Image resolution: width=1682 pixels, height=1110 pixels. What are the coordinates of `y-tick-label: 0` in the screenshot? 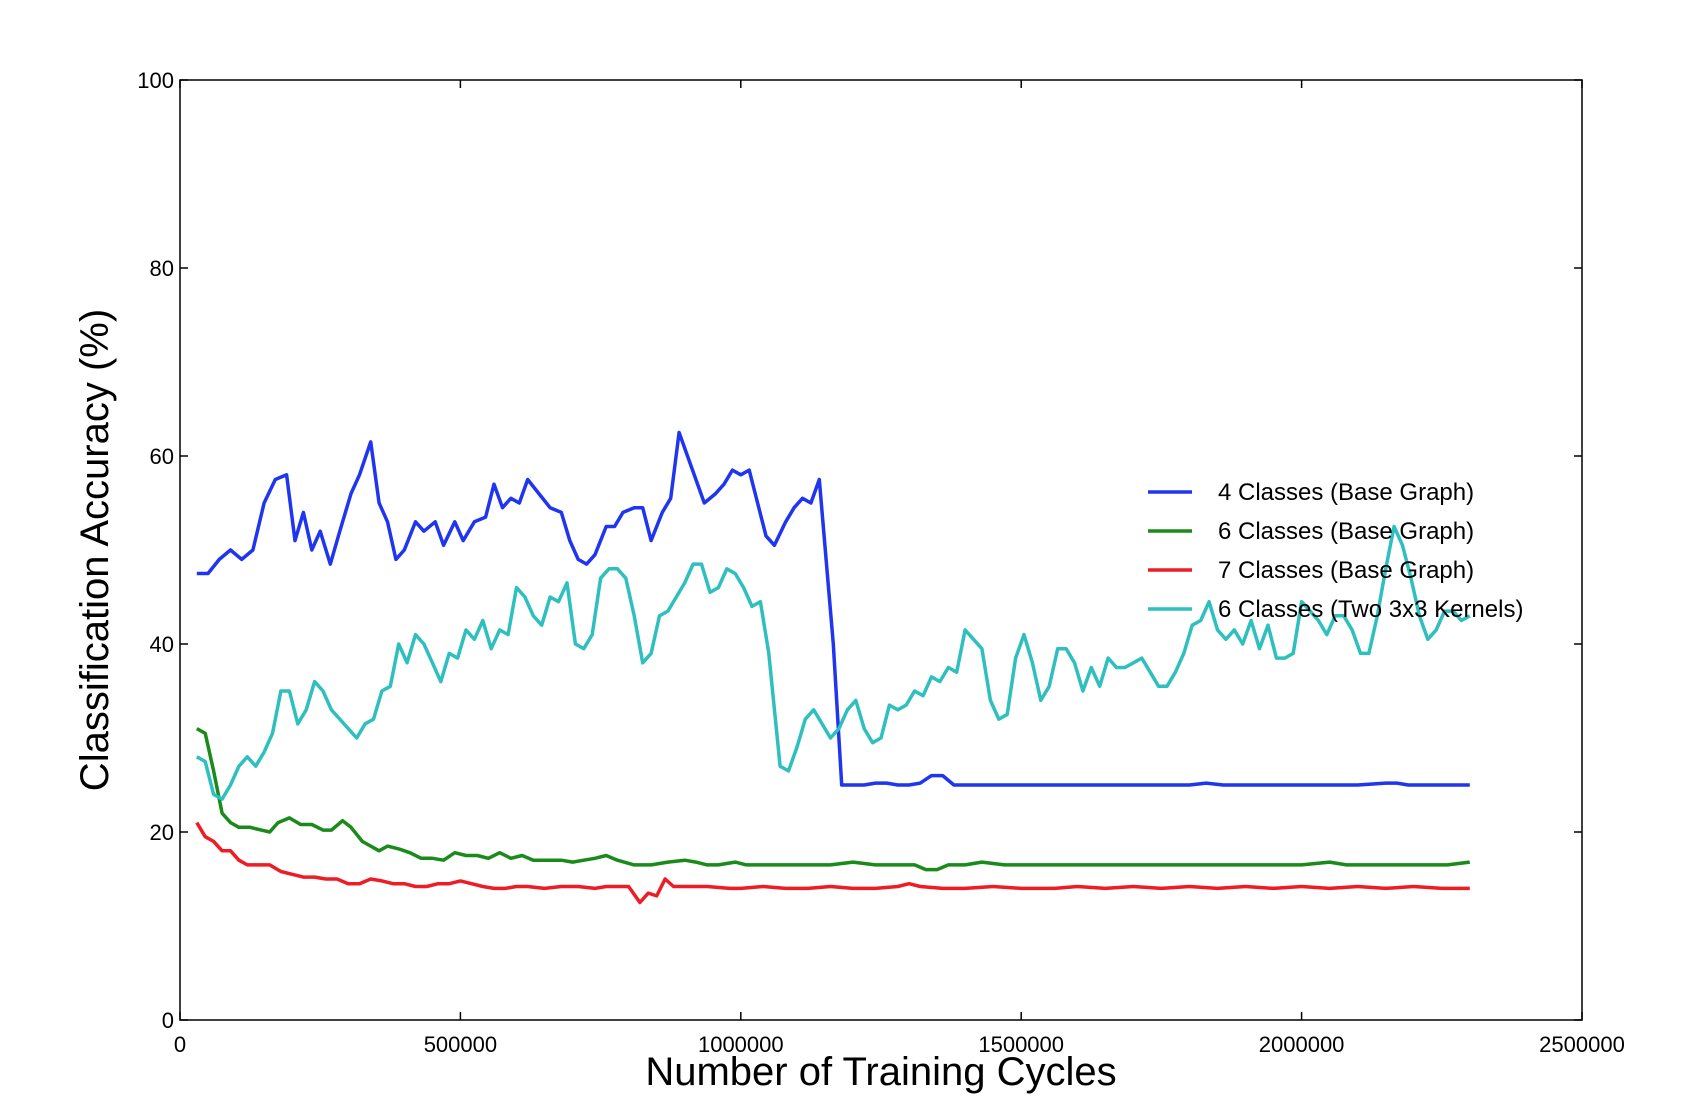 It's located at (168, 1020).